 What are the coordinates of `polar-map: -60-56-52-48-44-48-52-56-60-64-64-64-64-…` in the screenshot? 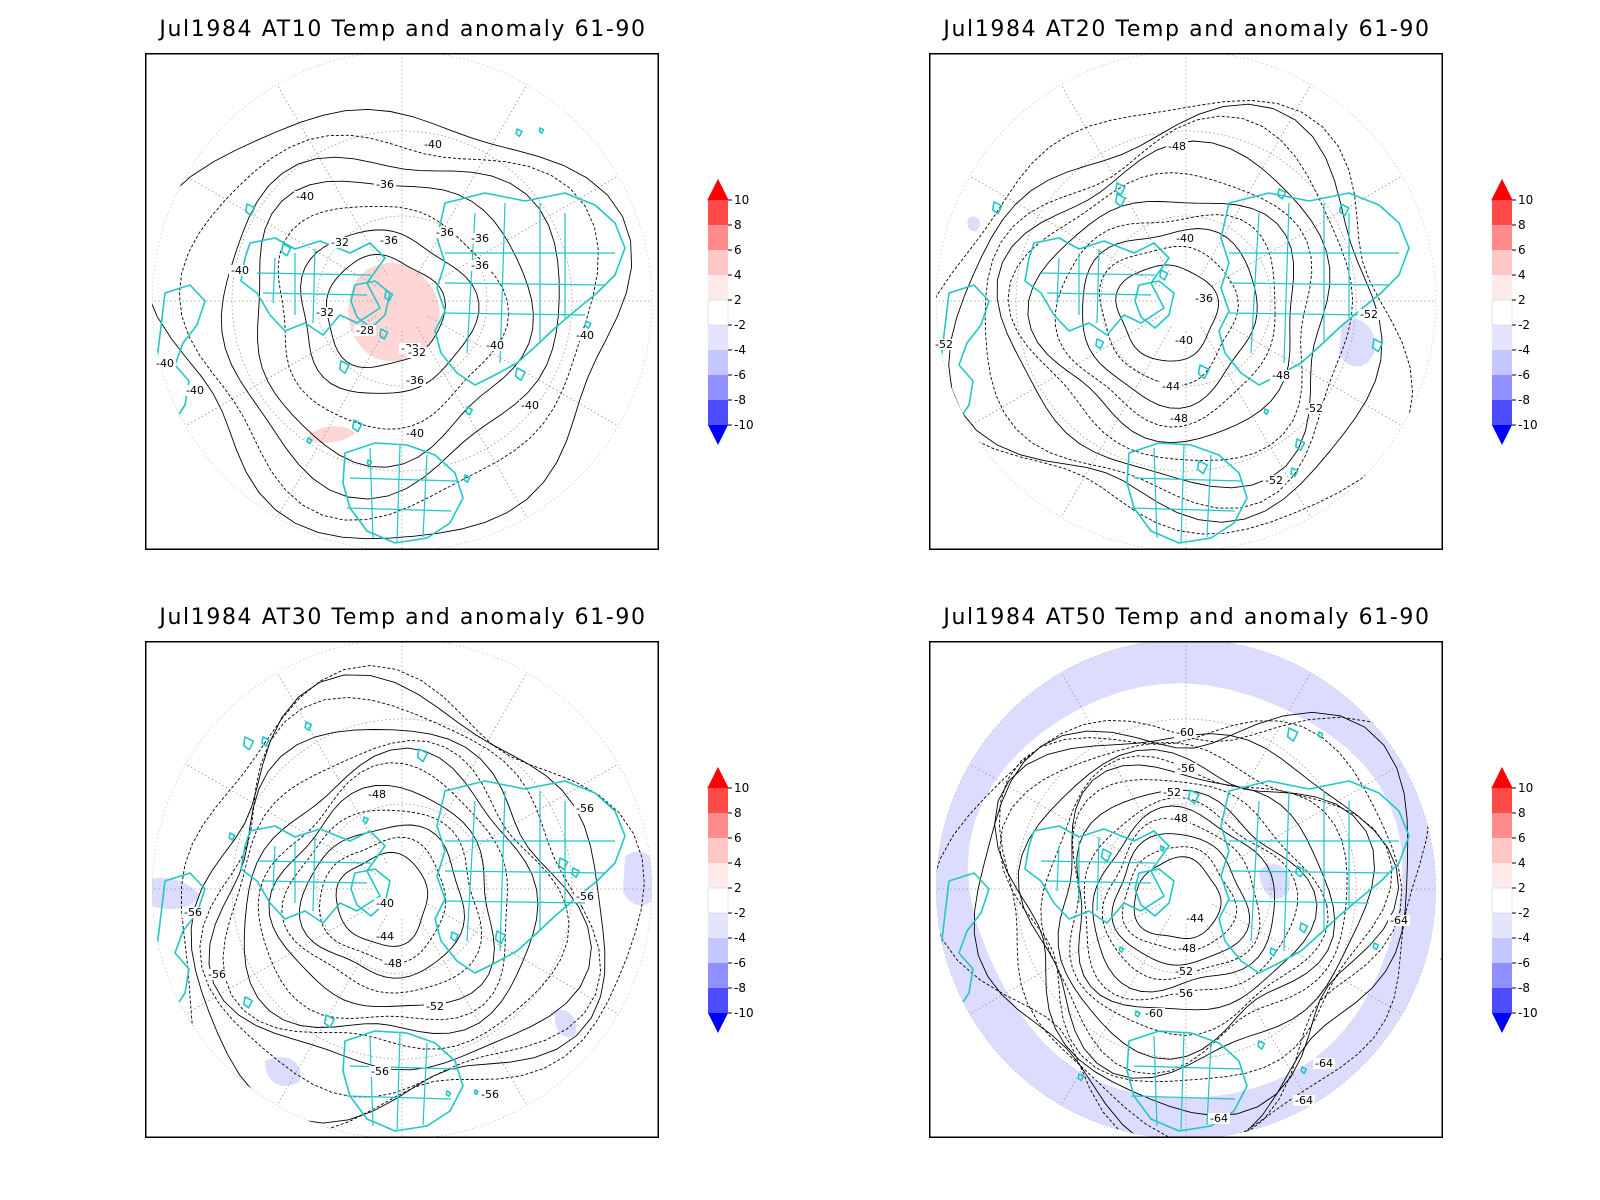 It's located at (1186, 889).